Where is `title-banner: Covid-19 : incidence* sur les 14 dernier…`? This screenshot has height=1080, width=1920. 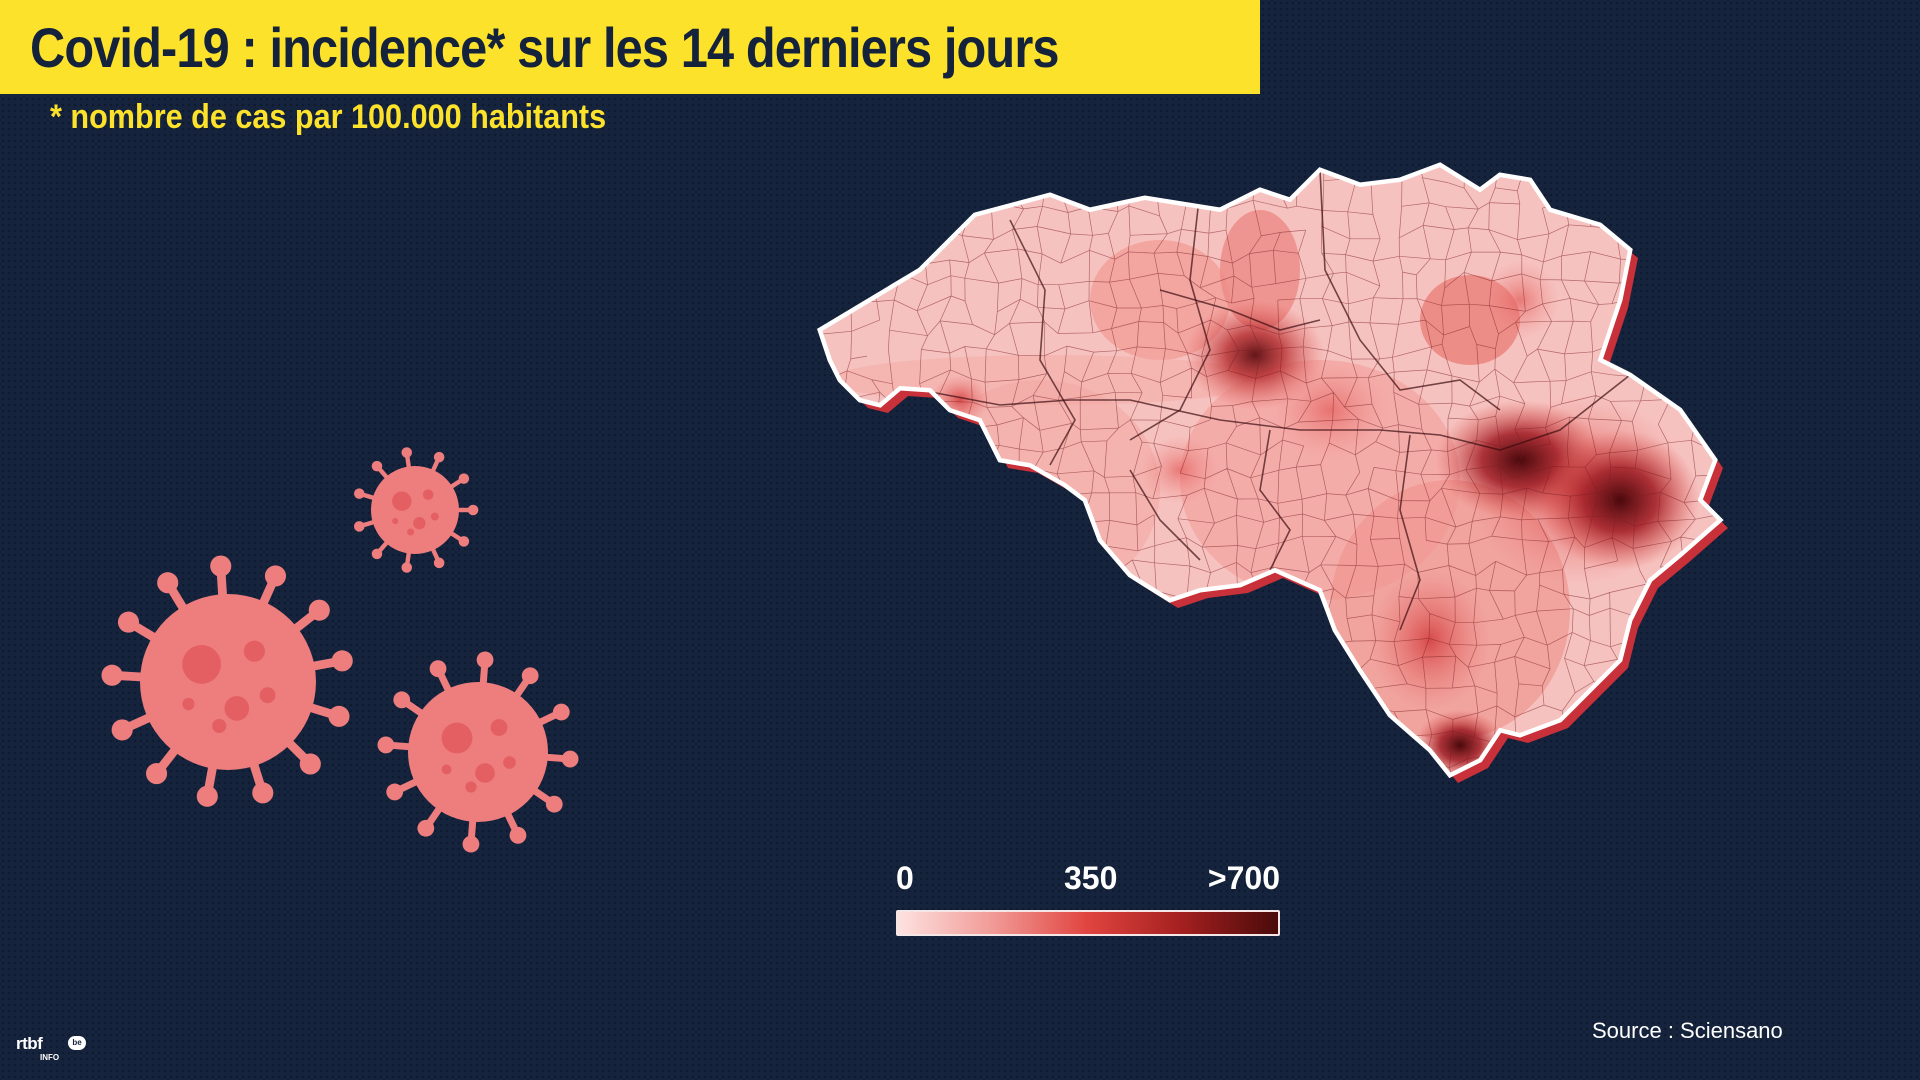 title-banner: Covid-19 : incidence* sur les 14 dernier… is located at coordinates (630, 47).